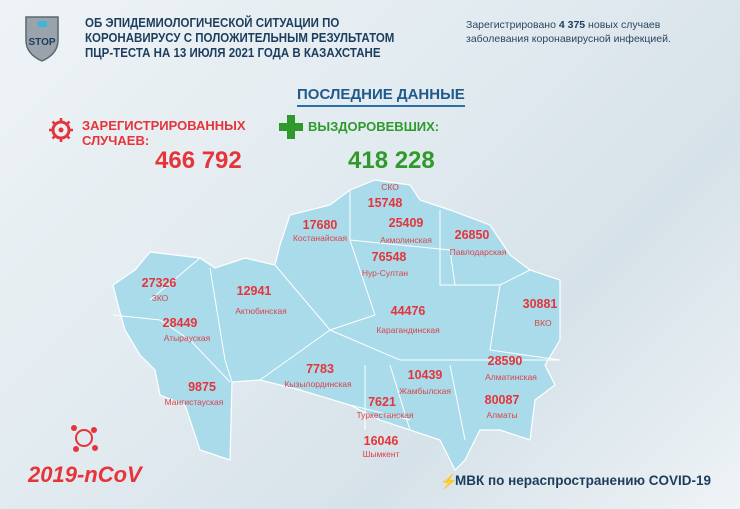  Describe the element at coordinates (478, 252) in the screenshot. I see `region-name: Павлодарская` at that location.